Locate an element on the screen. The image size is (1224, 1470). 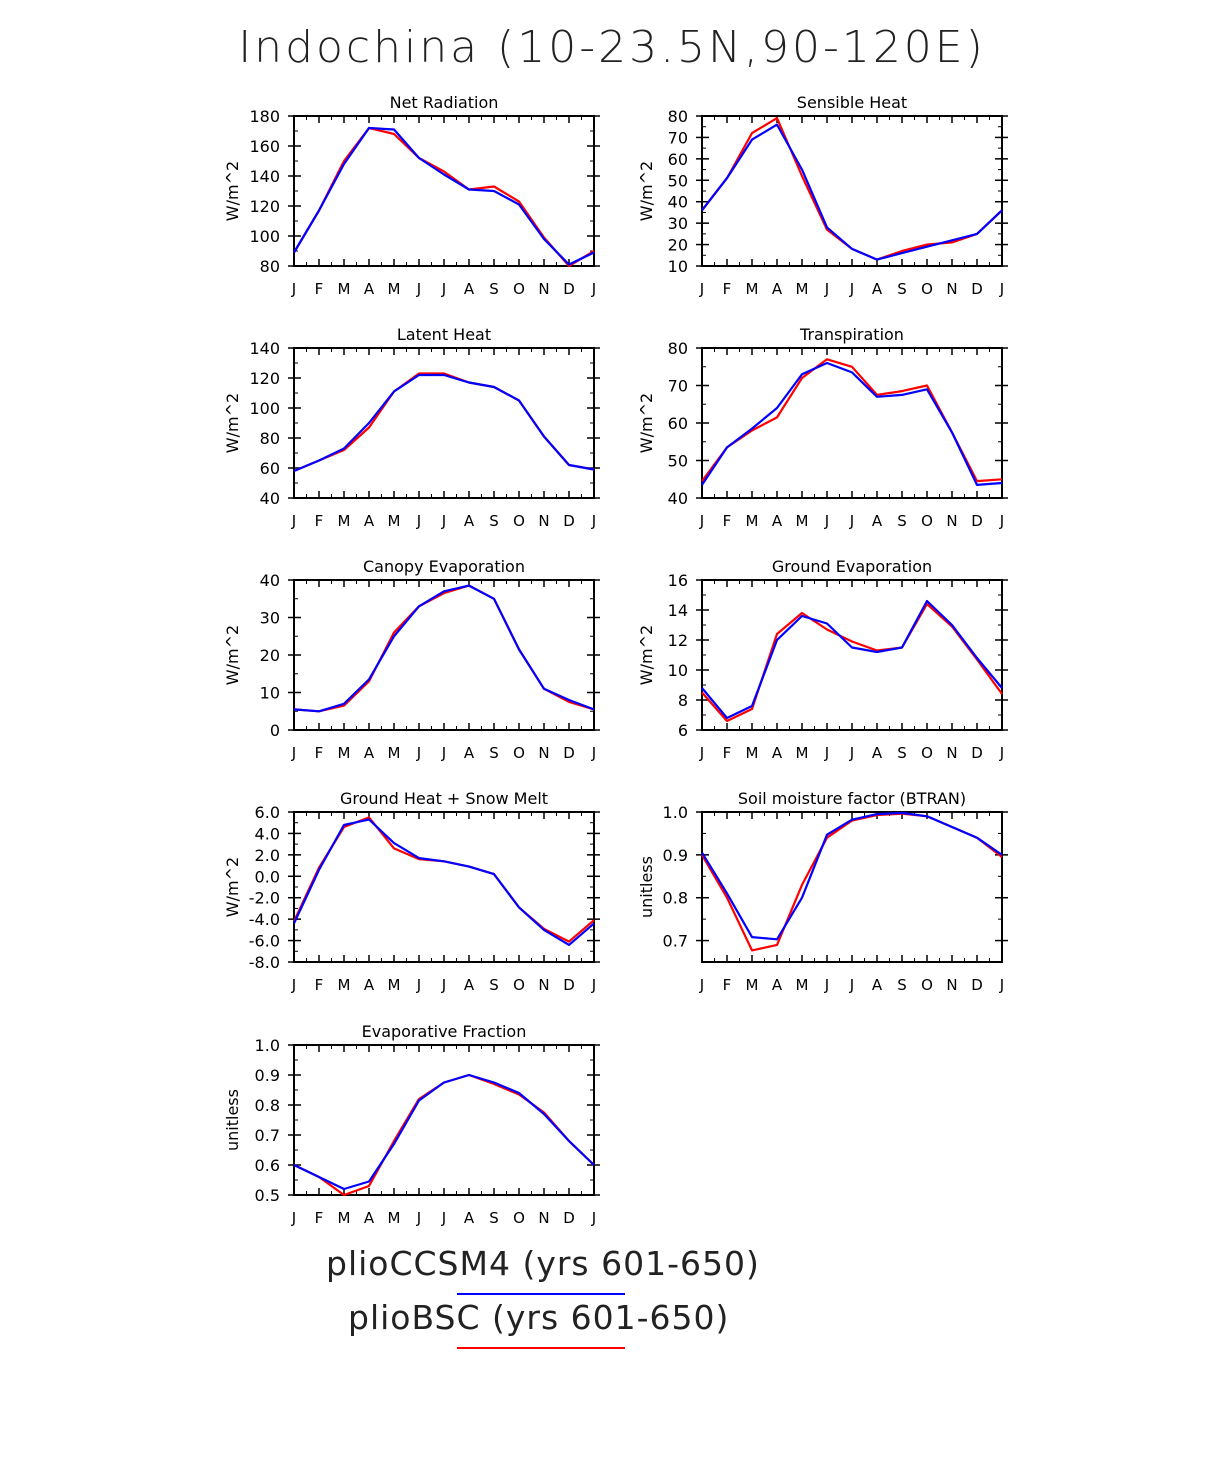
chart-title: Canopy Evaporation is located at coordinates (444, 566).